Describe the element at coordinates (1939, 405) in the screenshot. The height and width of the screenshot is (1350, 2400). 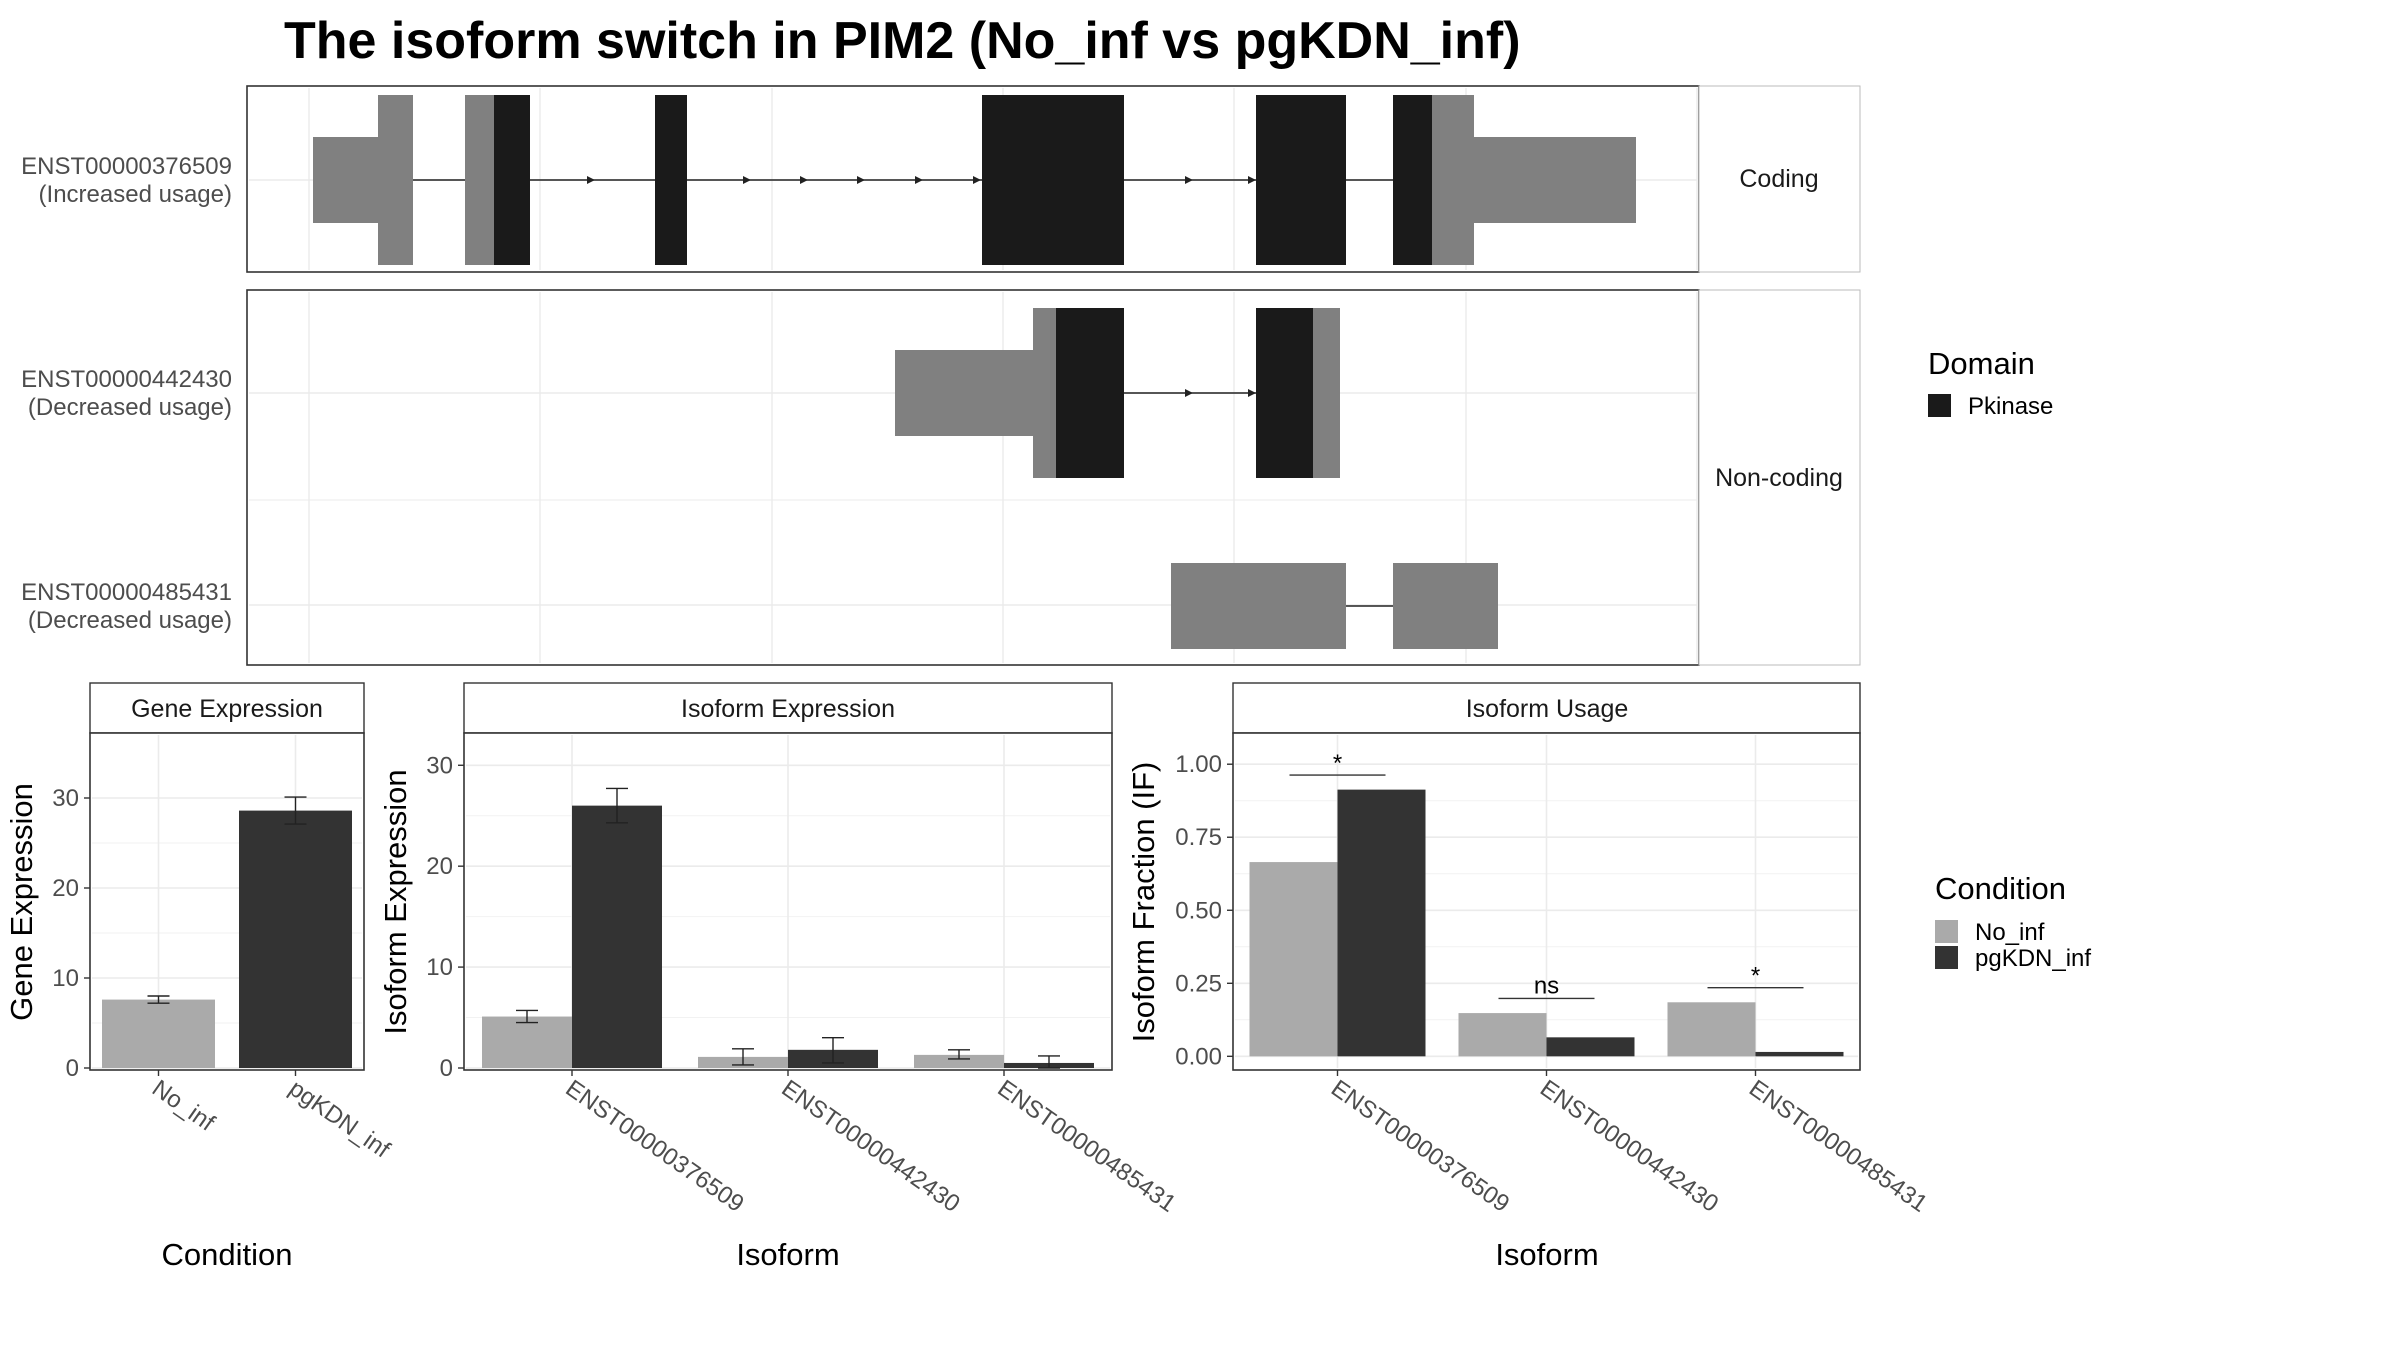
I see `pkinase-legend-key` at that location.